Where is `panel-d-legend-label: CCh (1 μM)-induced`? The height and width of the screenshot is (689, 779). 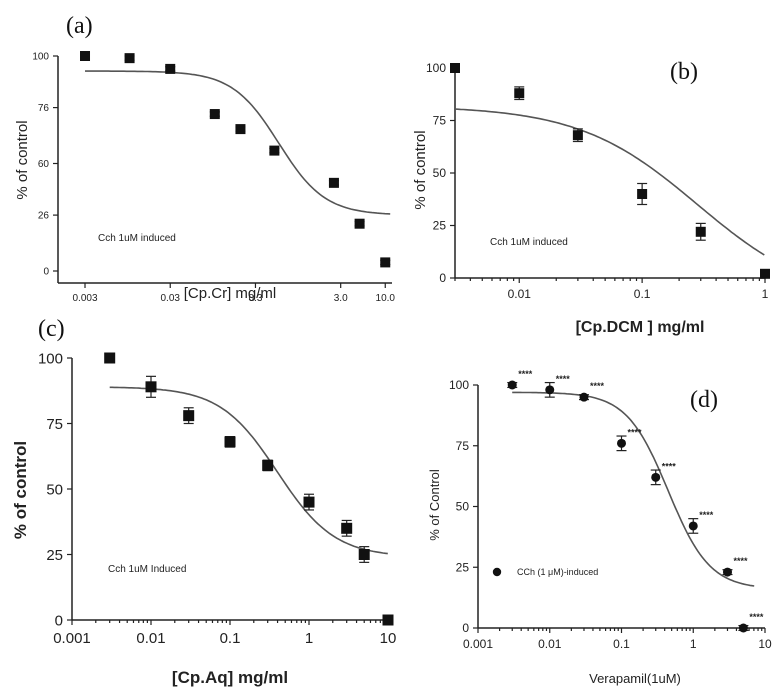 panel-d-legend-label: CCh (1 μM)-induced is located at coordinates (557, 572).